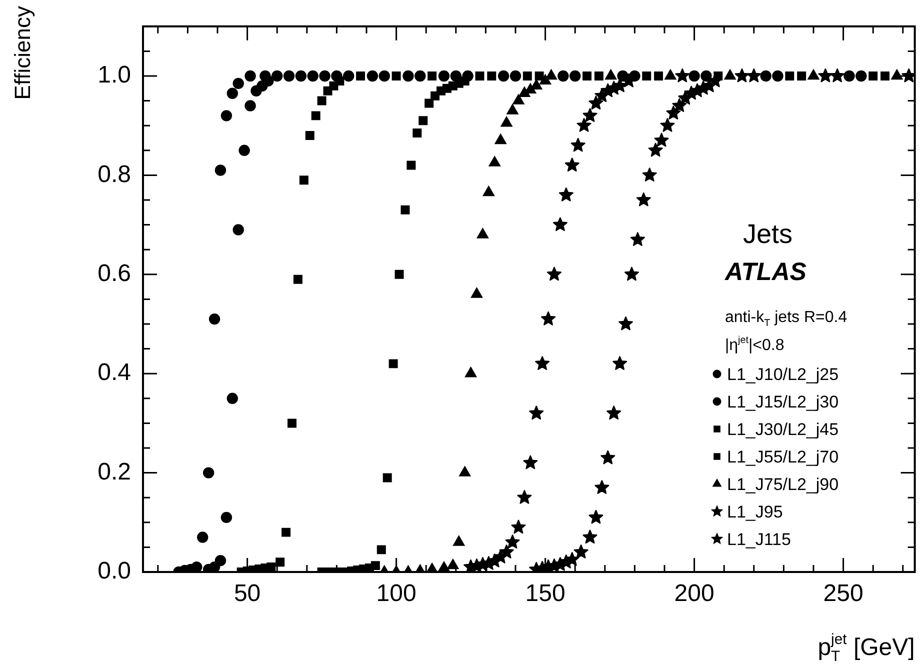  What do you see at coordinates (545, 594) in the screenshot?
I see `x-tick-label: 150` at bounding box center [545, 594].